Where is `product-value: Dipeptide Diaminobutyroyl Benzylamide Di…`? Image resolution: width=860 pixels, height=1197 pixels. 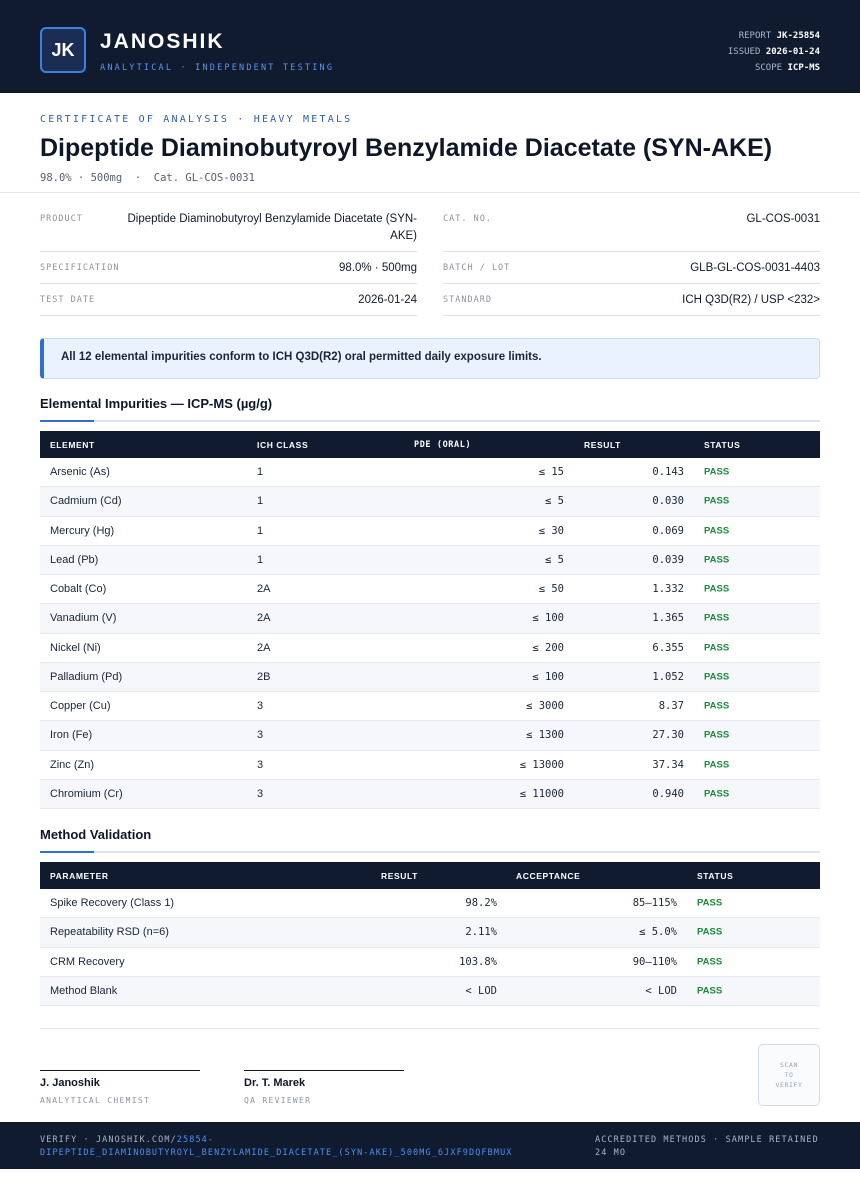 product-value: Dipeptide Diaminobutyroyl Benzylamide Di… is located at coordinates (262, 228).